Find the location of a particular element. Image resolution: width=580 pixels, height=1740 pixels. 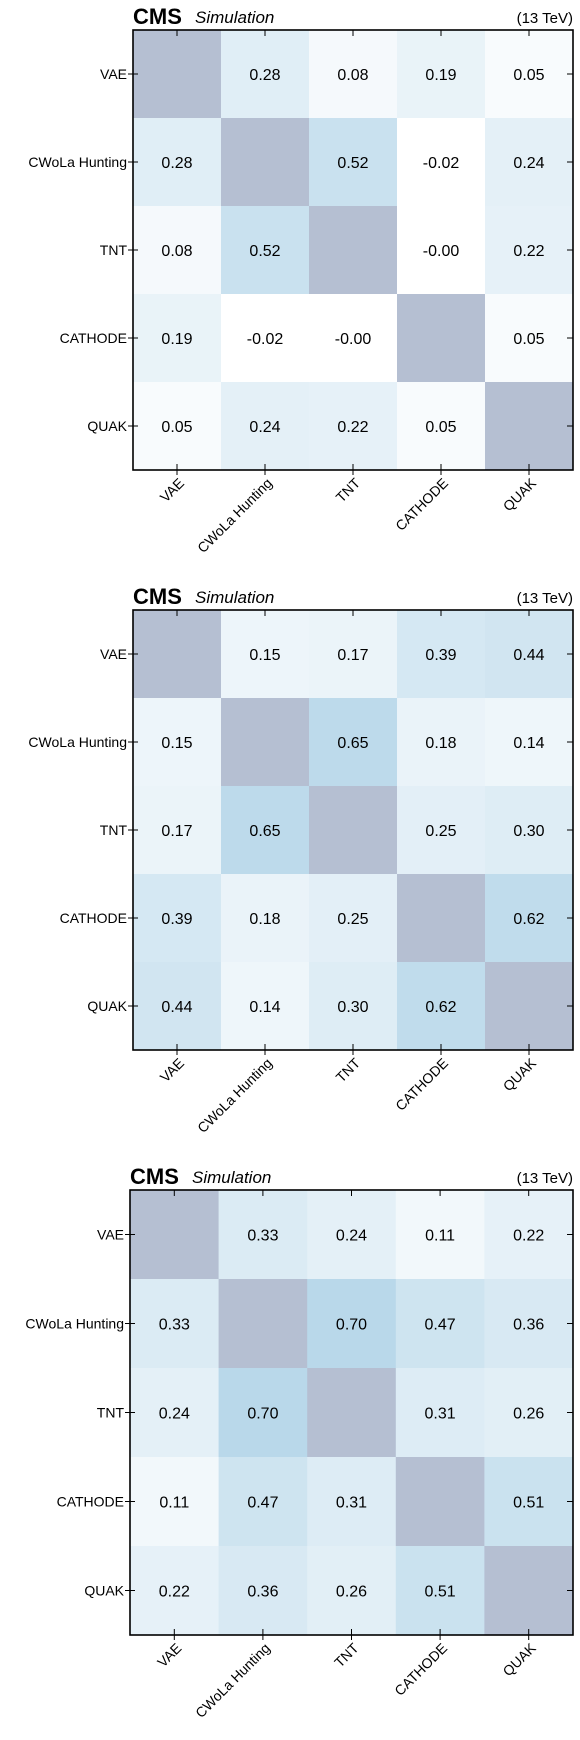

cell-value-label: 0.11 is located at coordinates (174, 1503).